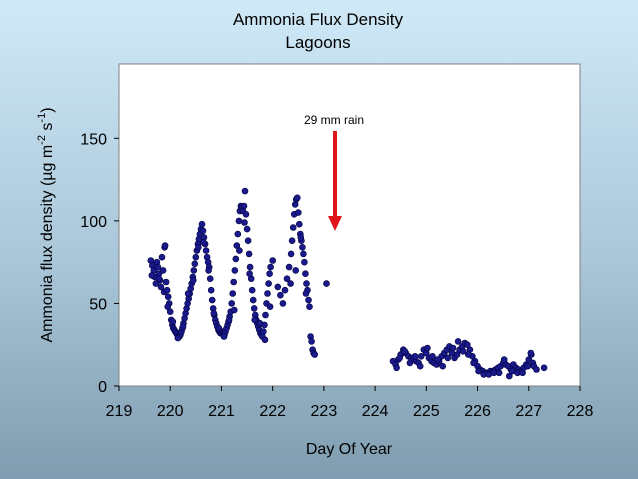 This screenshot has width=638, height=479. What do you see at coordinates (349, 449) in the screenshot?
I see `x-axis-title: Day Of Year` at bounding box center [349, 449].